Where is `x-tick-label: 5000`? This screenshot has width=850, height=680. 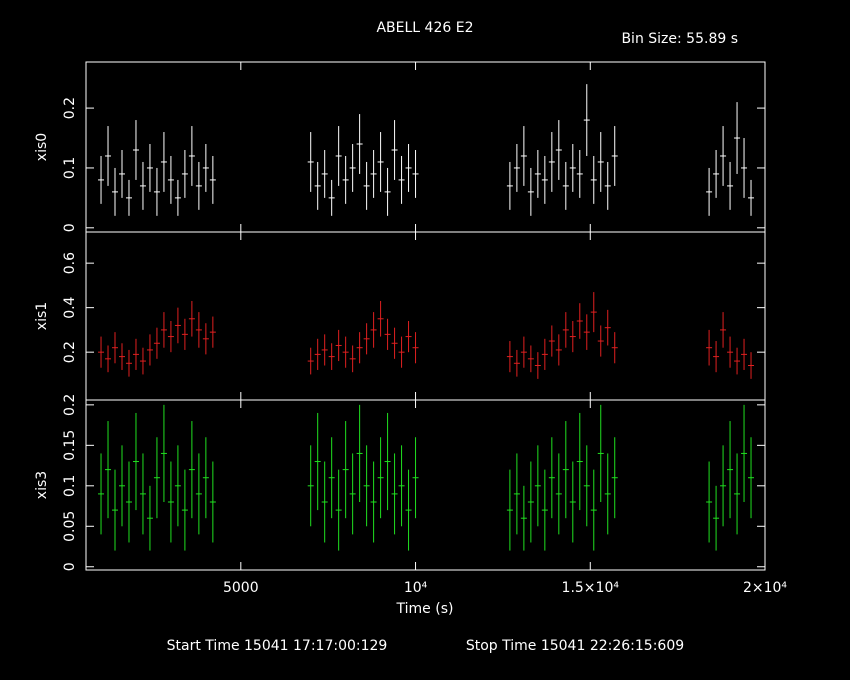 x-tick-label: 5000 is located at coordinates (241, 588).